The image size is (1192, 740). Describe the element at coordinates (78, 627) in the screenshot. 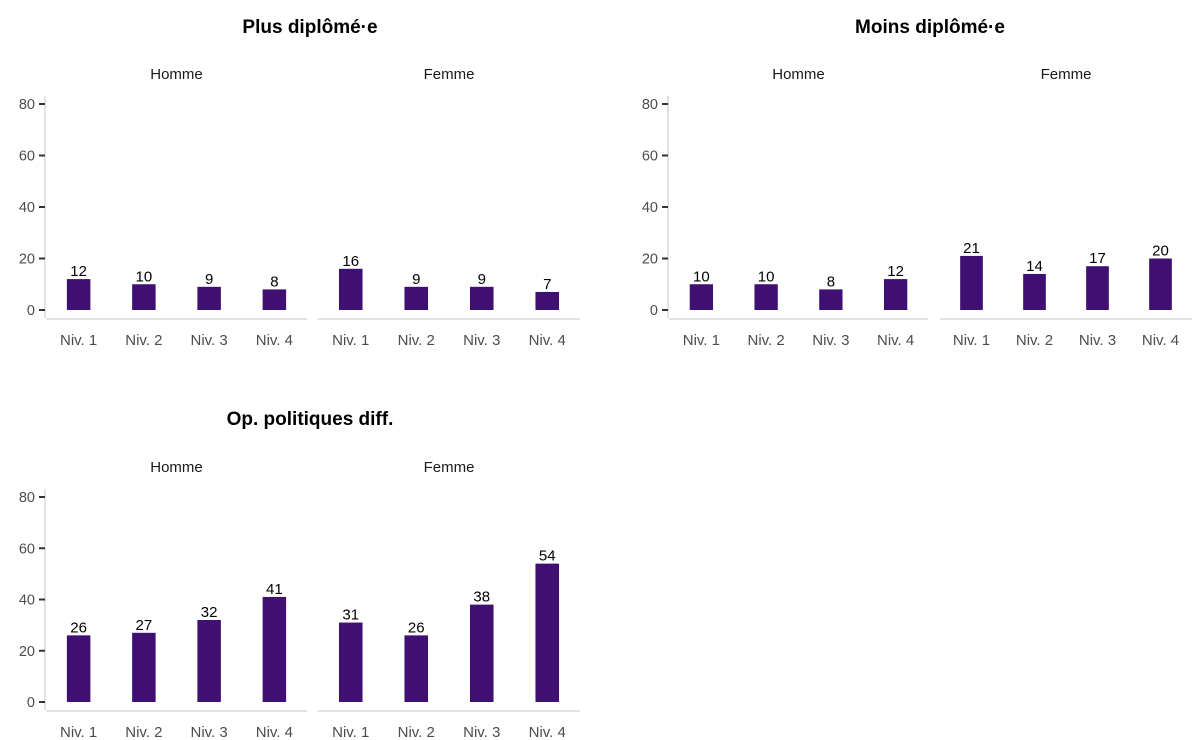

I see `bar-value-label: 26` at that location.